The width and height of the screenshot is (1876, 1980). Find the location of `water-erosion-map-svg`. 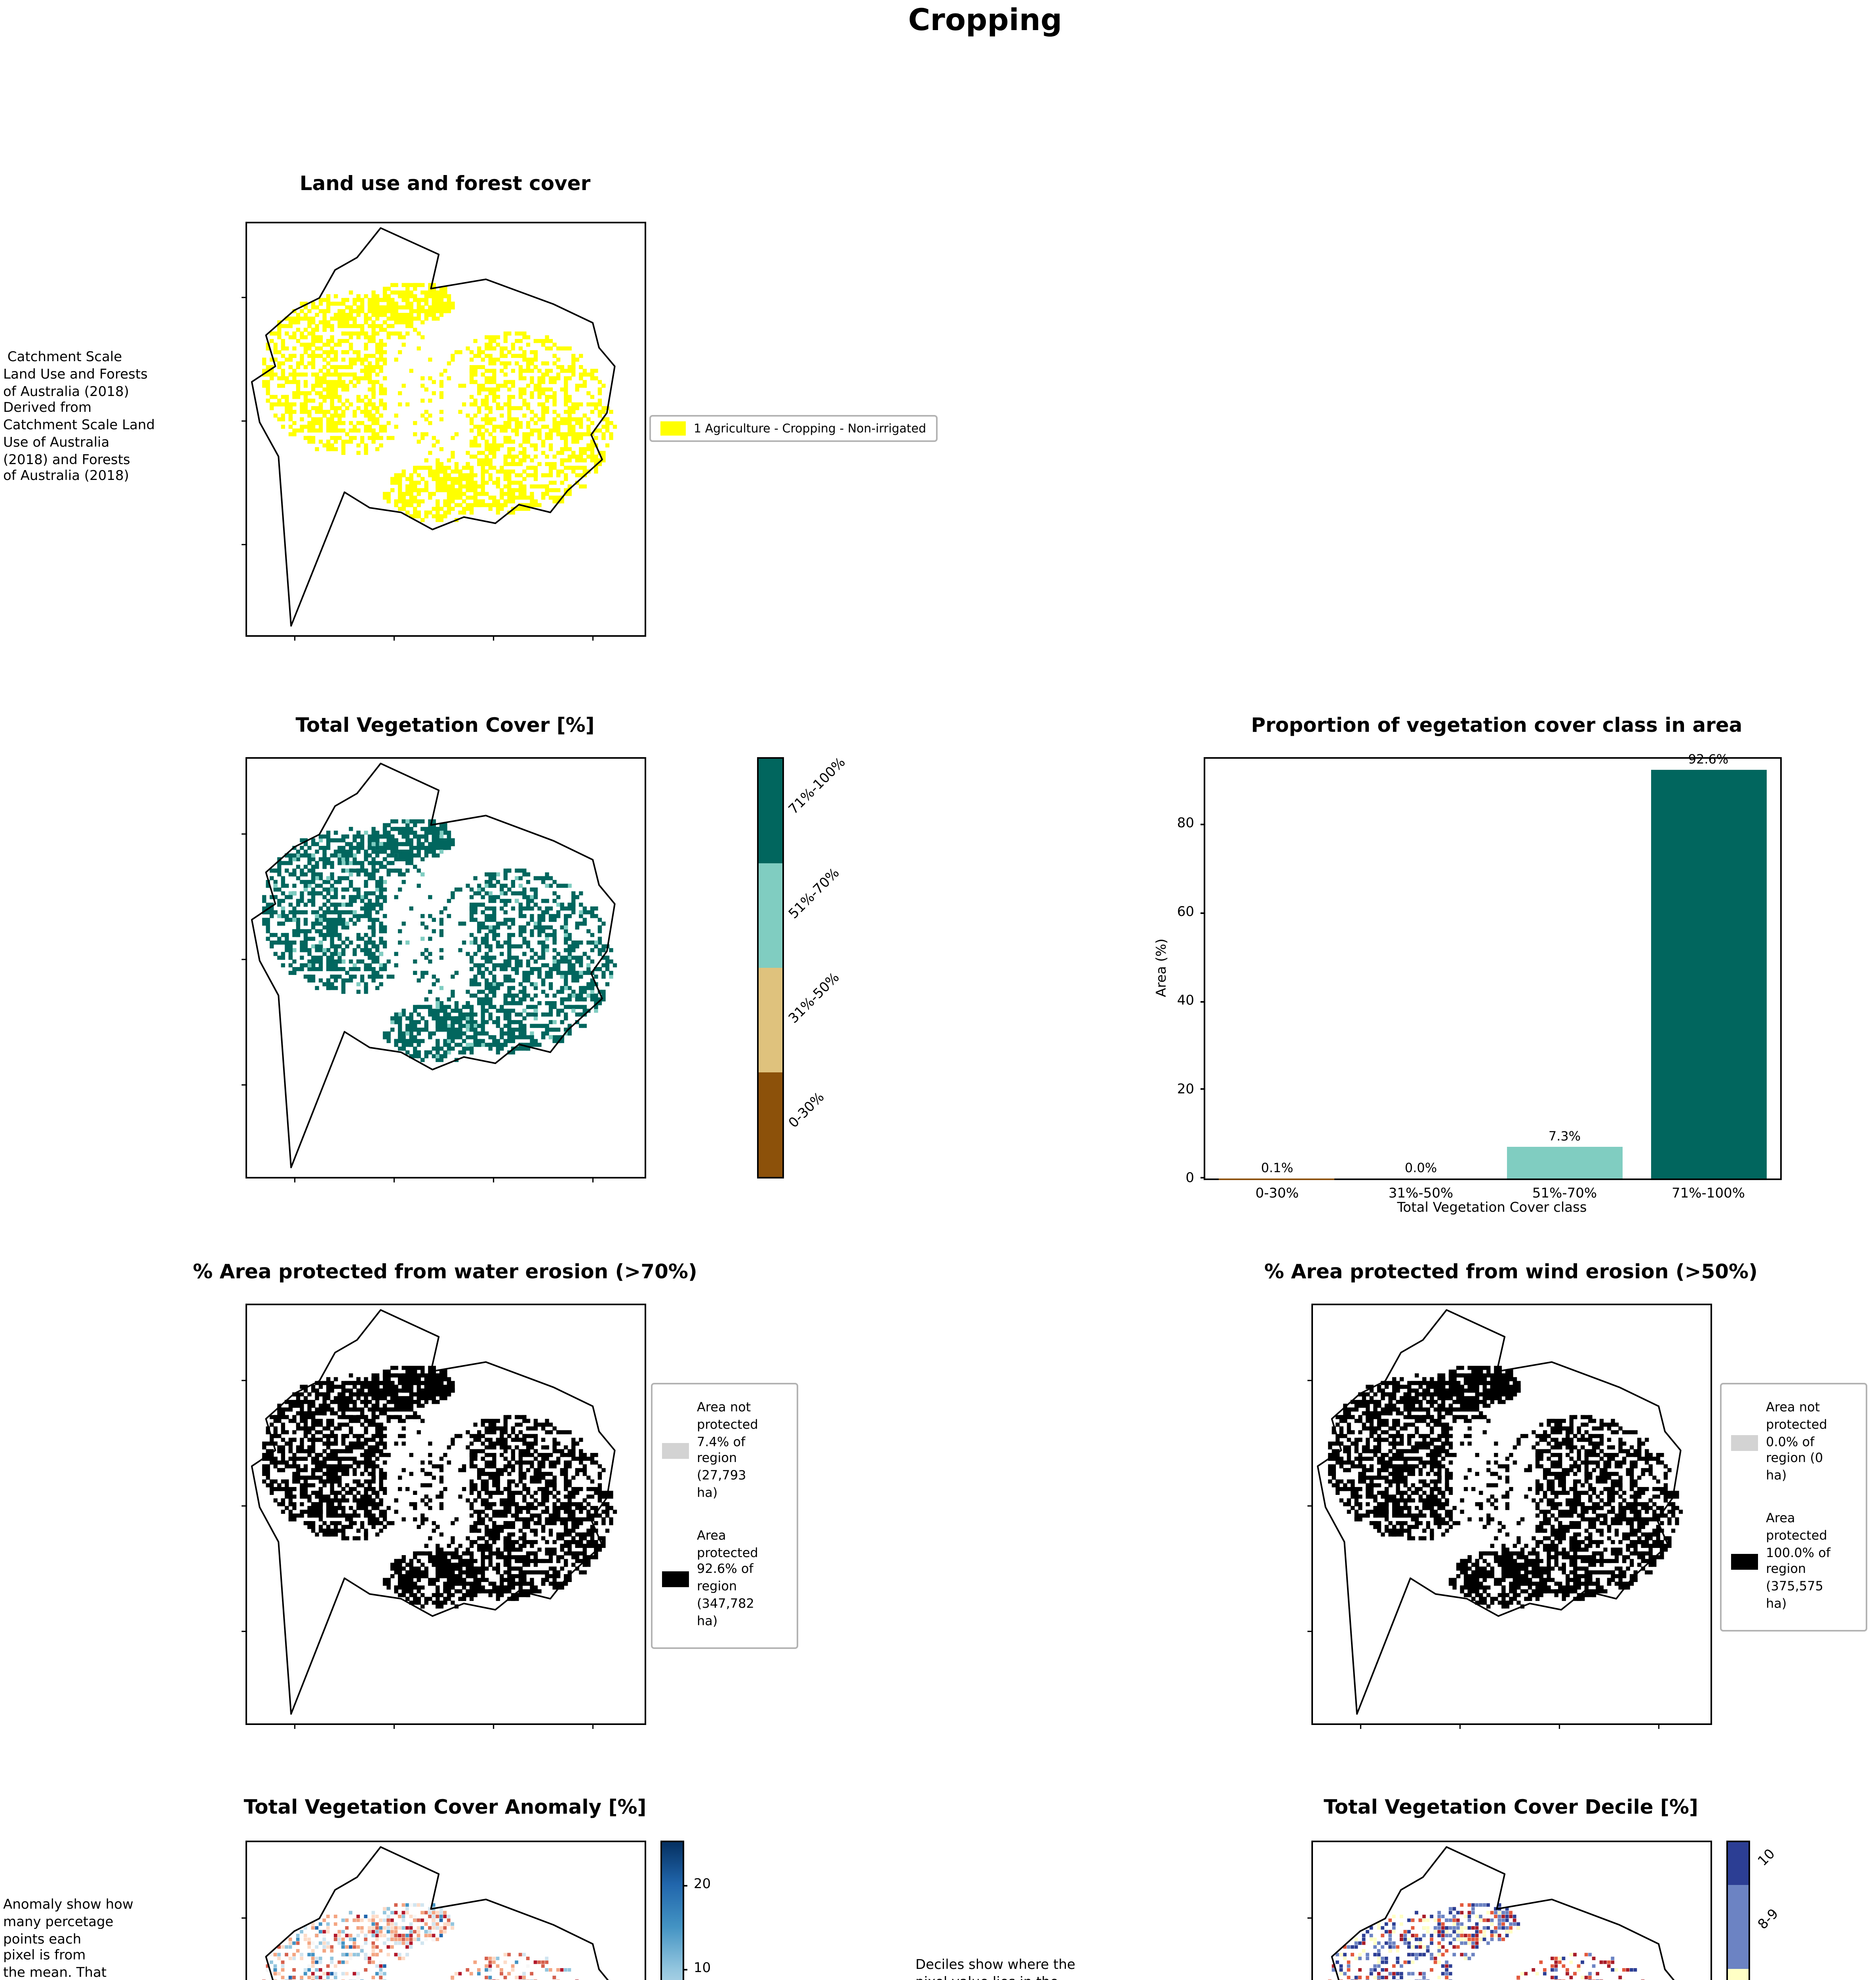

water-erosion-map-svg is located at coordinates (430, 1519).